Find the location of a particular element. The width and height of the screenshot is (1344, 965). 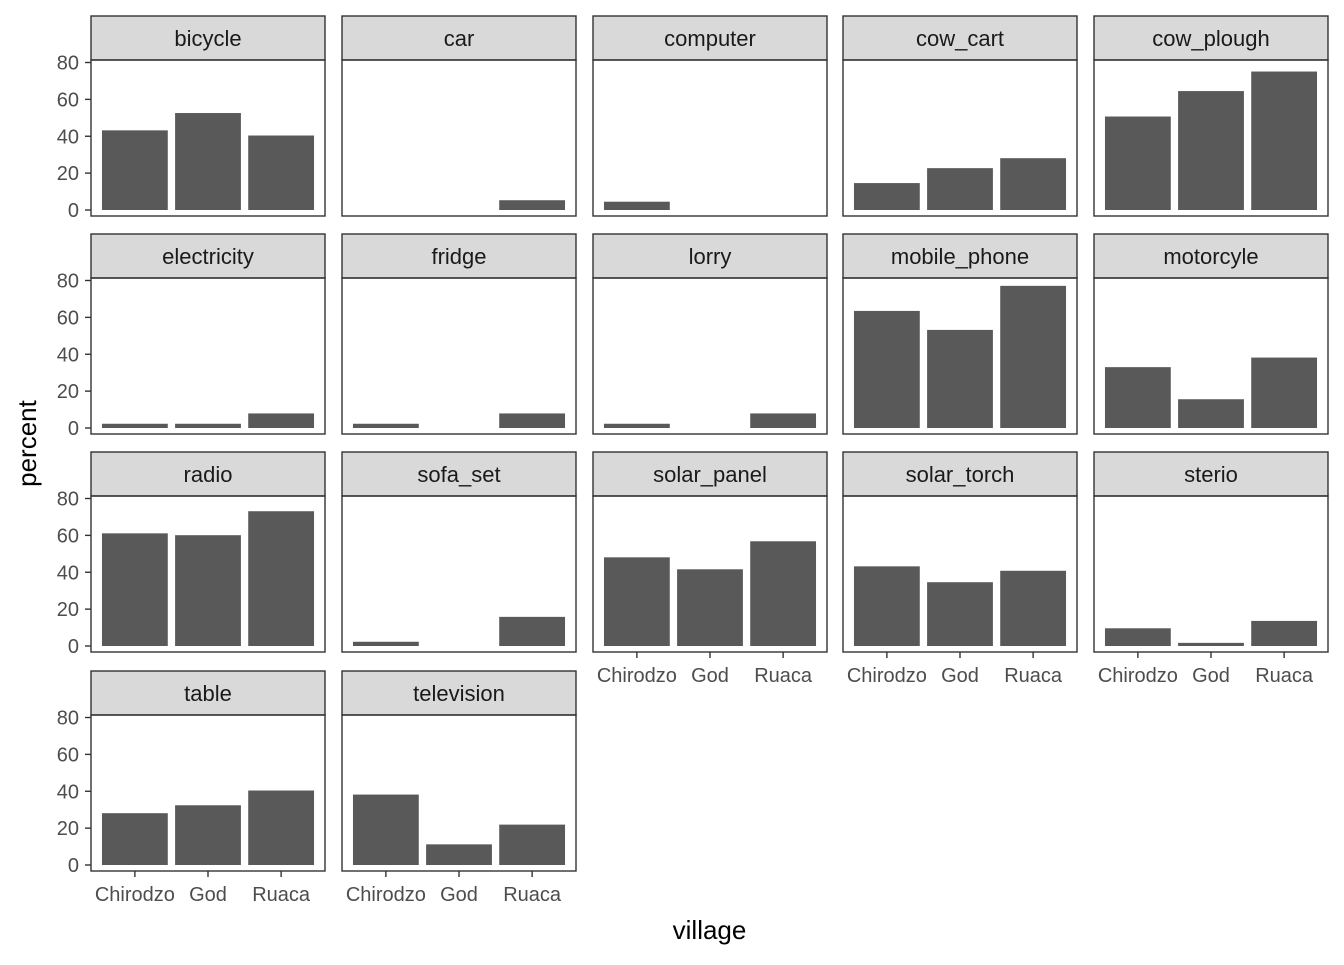

facet-strip-label: television is located at coordinates (459, 693).